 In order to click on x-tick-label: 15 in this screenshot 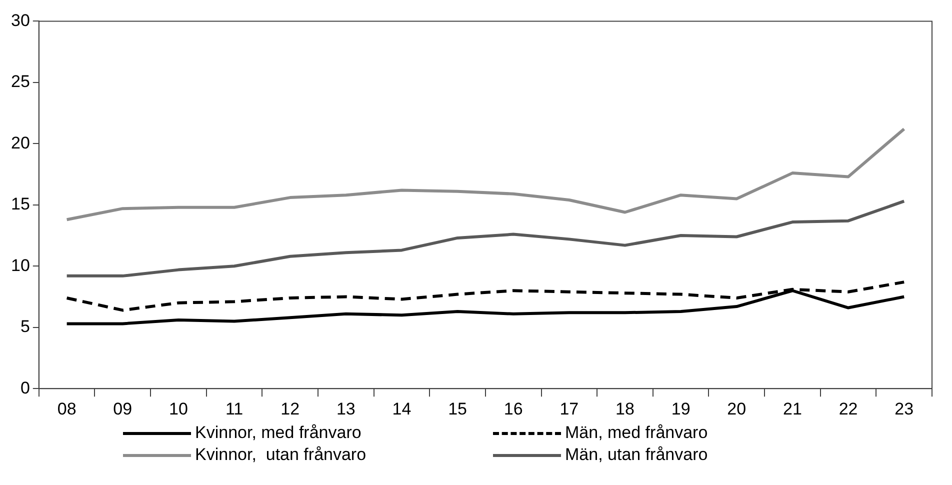, I will do `click(458, 408)`.